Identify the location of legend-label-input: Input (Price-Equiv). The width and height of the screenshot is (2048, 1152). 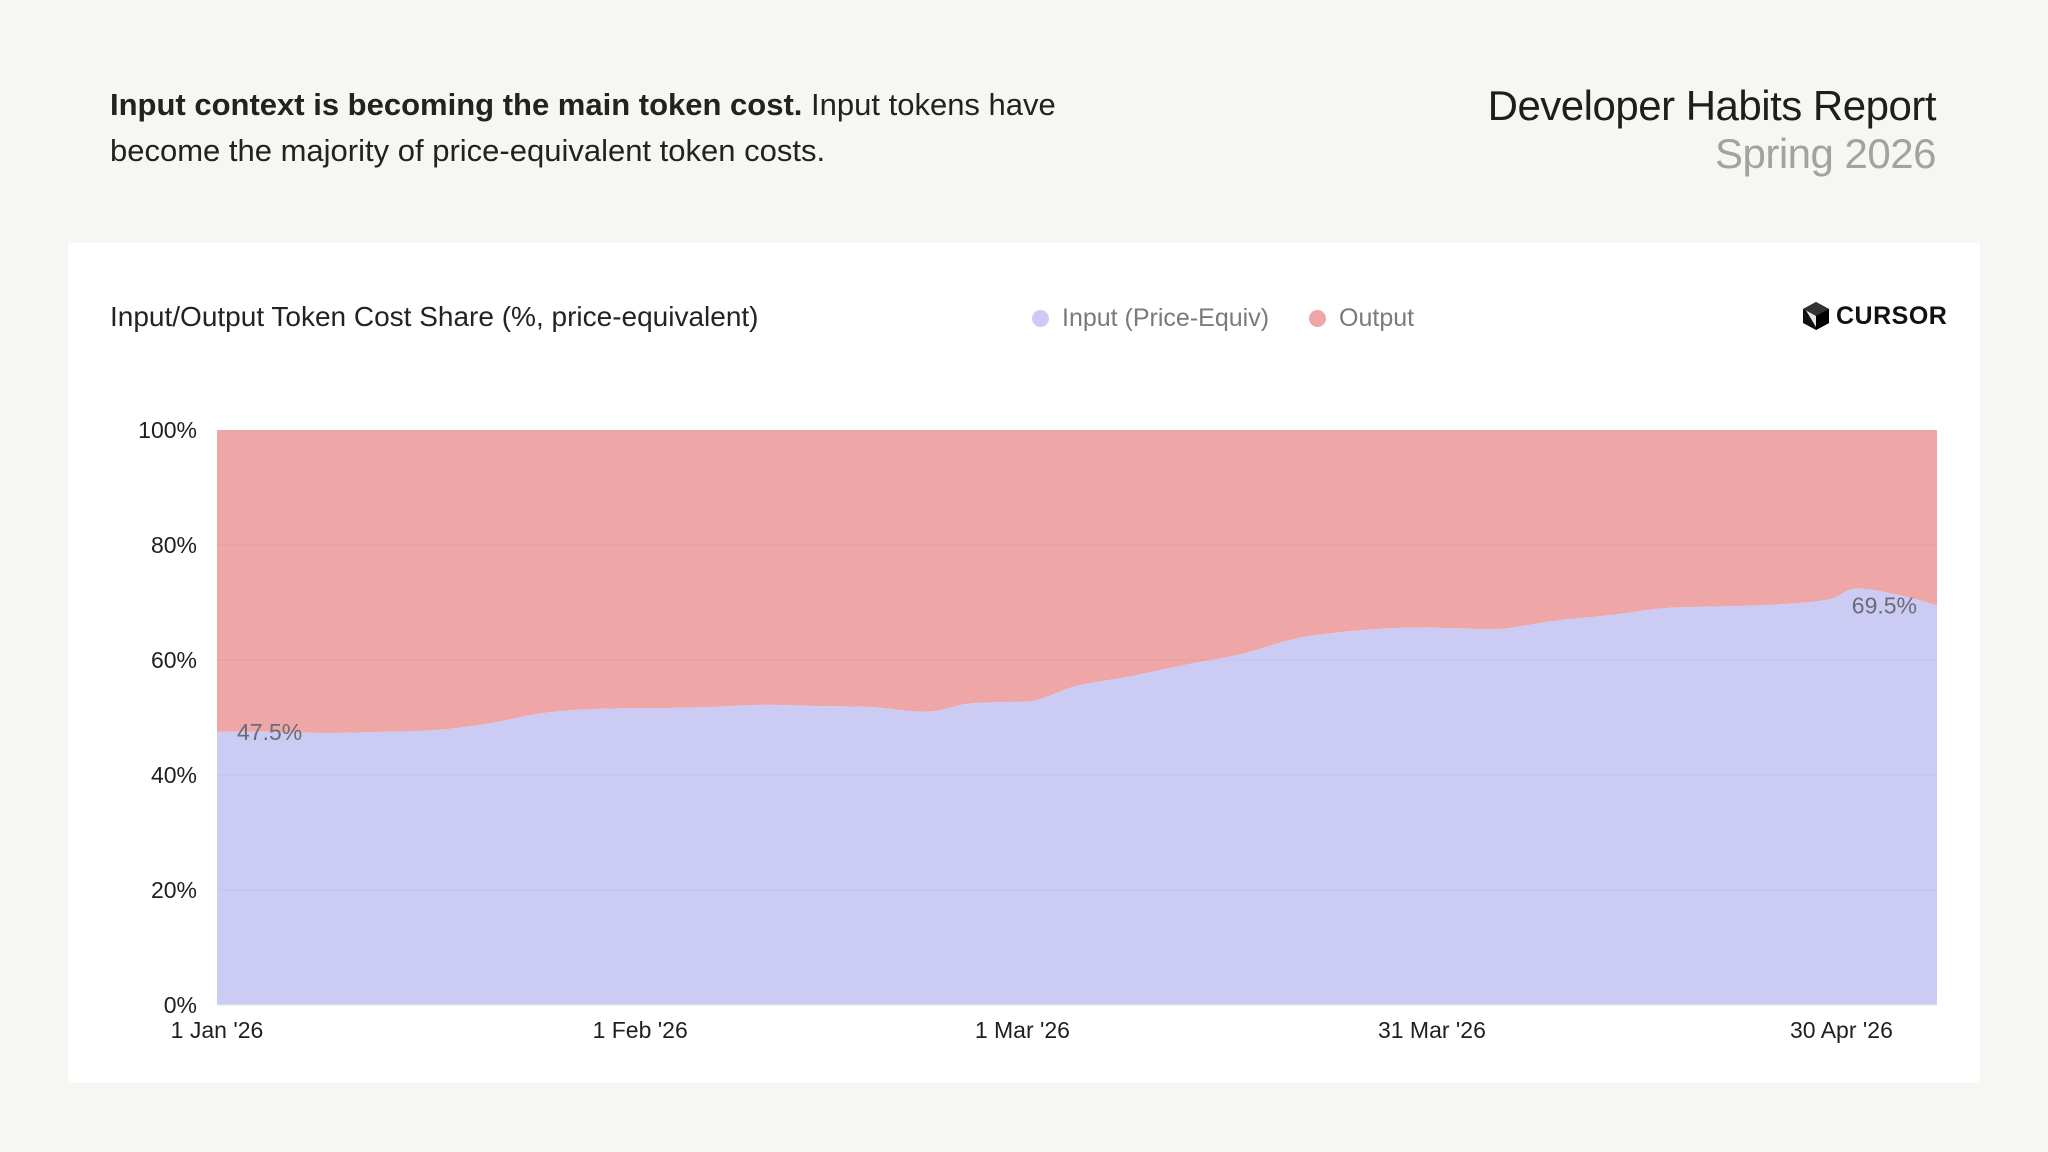
(1166, 318).